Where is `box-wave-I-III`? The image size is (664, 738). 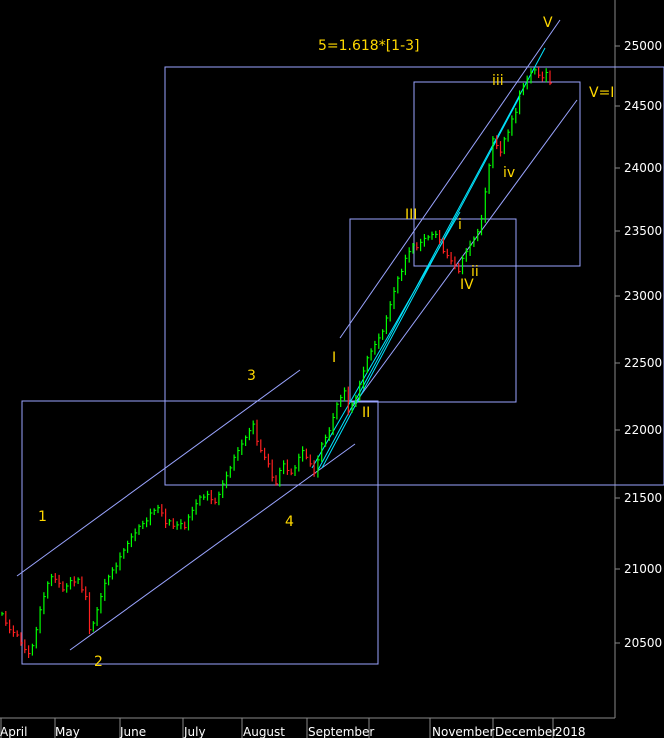 box-wave-I-III is located at coordinates (433, 310).